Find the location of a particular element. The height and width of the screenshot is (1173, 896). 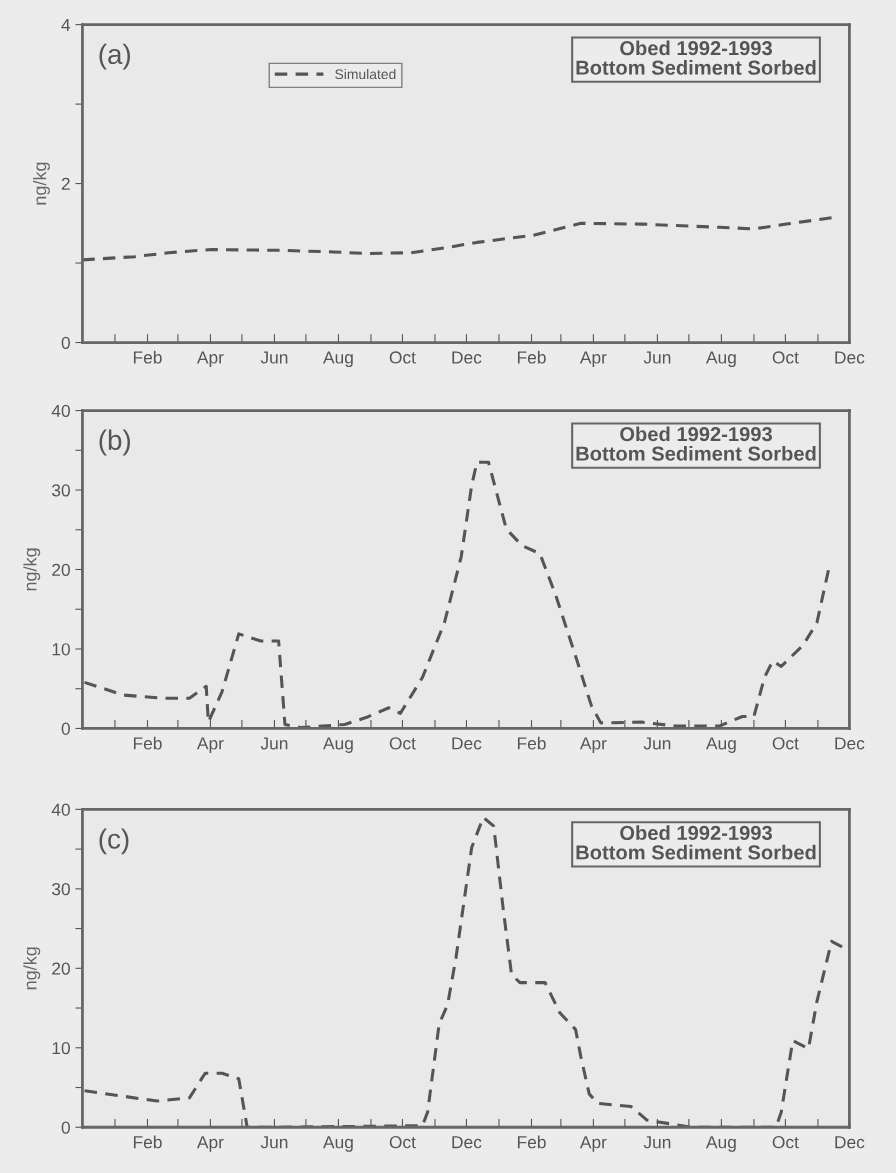

annotation: (a) is located at coordinates (114, 56).